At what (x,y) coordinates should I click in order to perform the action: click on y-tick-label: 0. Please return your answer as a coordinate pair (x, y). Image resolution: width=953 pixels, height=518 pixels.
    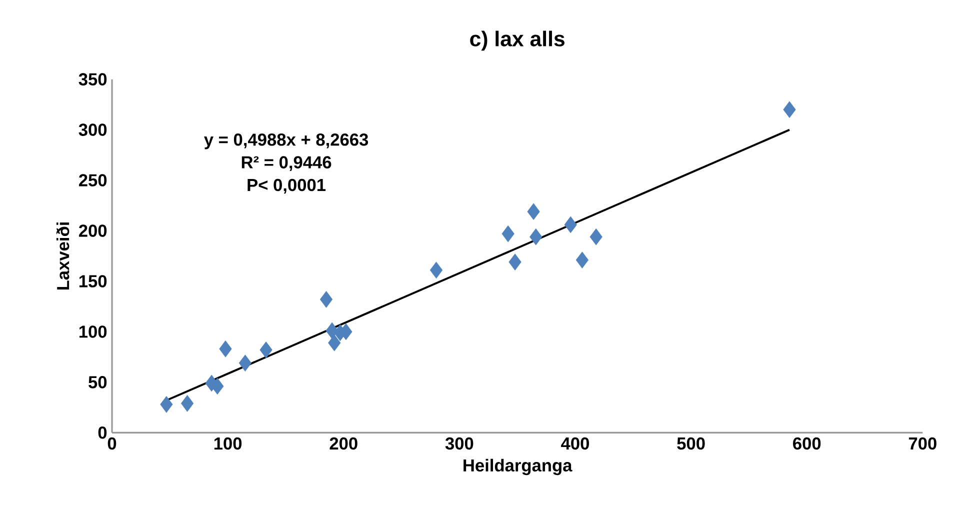
    Looking at the image, I should click on (102, 432).